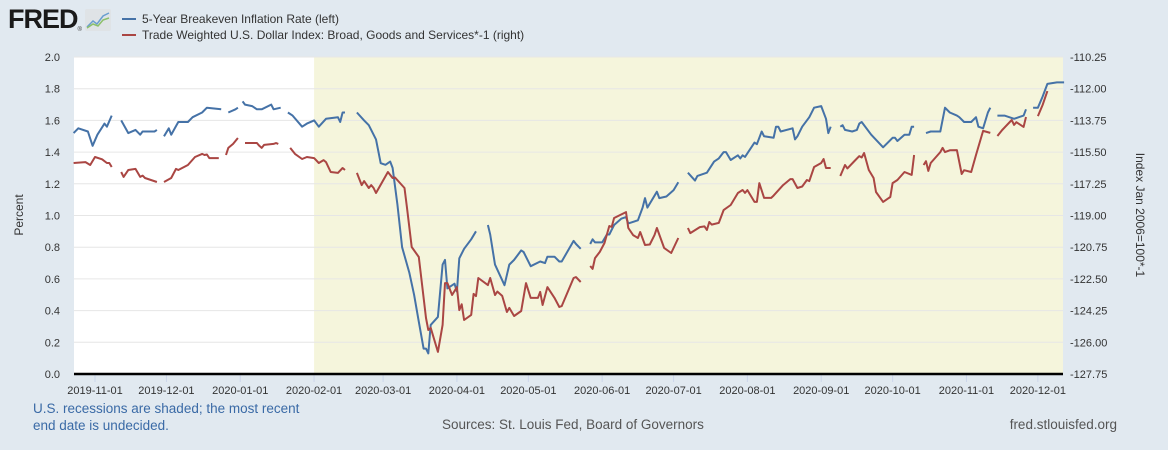 This screenshot has width=1168, height=450. I want to click on y-tick-label-left: 0.2, so click(52, 343).